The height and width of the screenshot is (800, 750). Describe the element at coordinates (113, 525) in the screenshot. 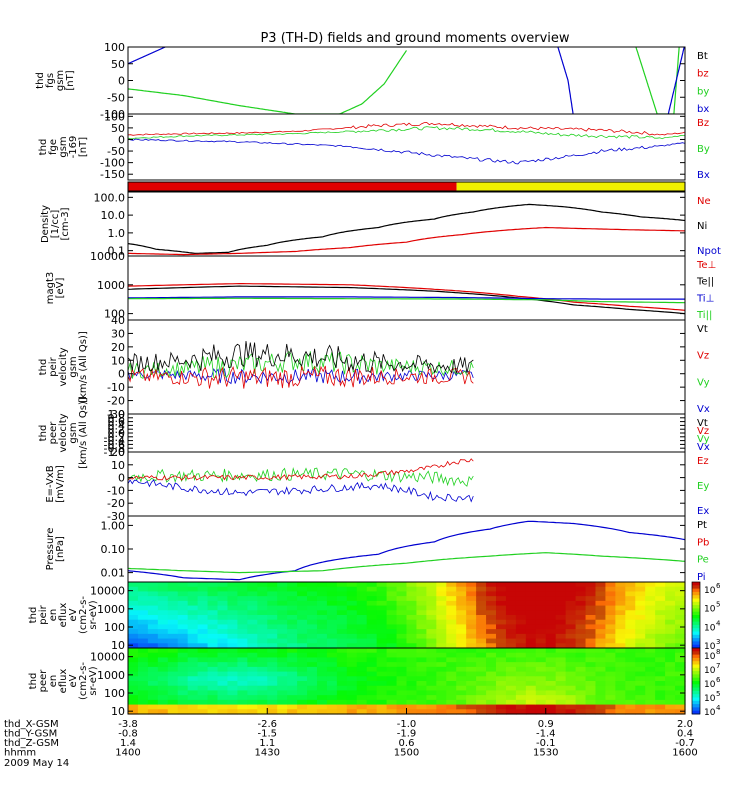

I see `y-tick-label: 1.00` at that location.